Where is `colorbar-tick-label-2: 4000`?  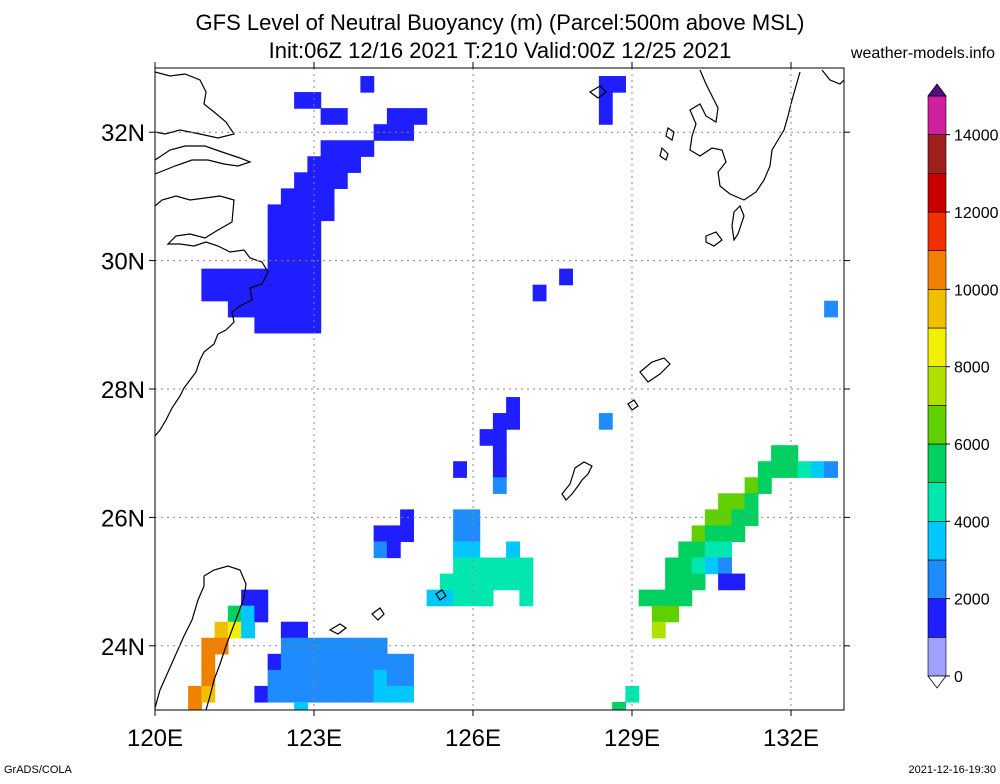 colorbar-tick-label-2: 4000 is located at coordinates (972, 522).